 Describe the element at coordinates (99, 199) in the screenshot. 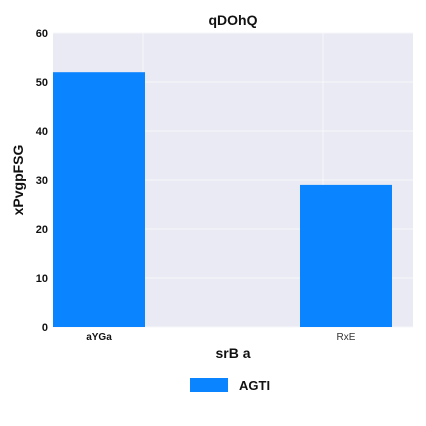

I see `bar-aYGa` at that location.